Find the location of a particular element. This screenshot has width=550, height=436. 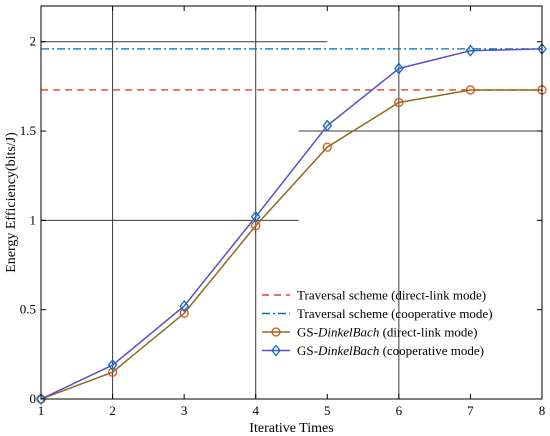

y-tick-label: 1.5 is located at coordinates (28, 130).